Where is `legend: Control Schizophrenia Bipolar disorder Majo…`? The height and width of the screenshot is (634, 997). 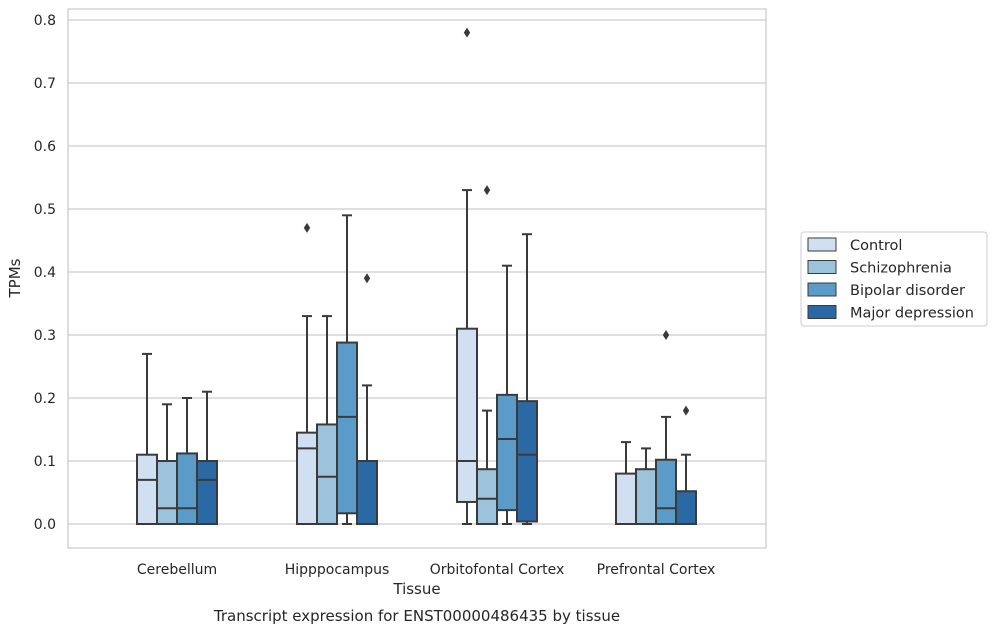
legend: Control Schizophrenia Bipolar disorder Majo… is located at coordinates (894, 279).